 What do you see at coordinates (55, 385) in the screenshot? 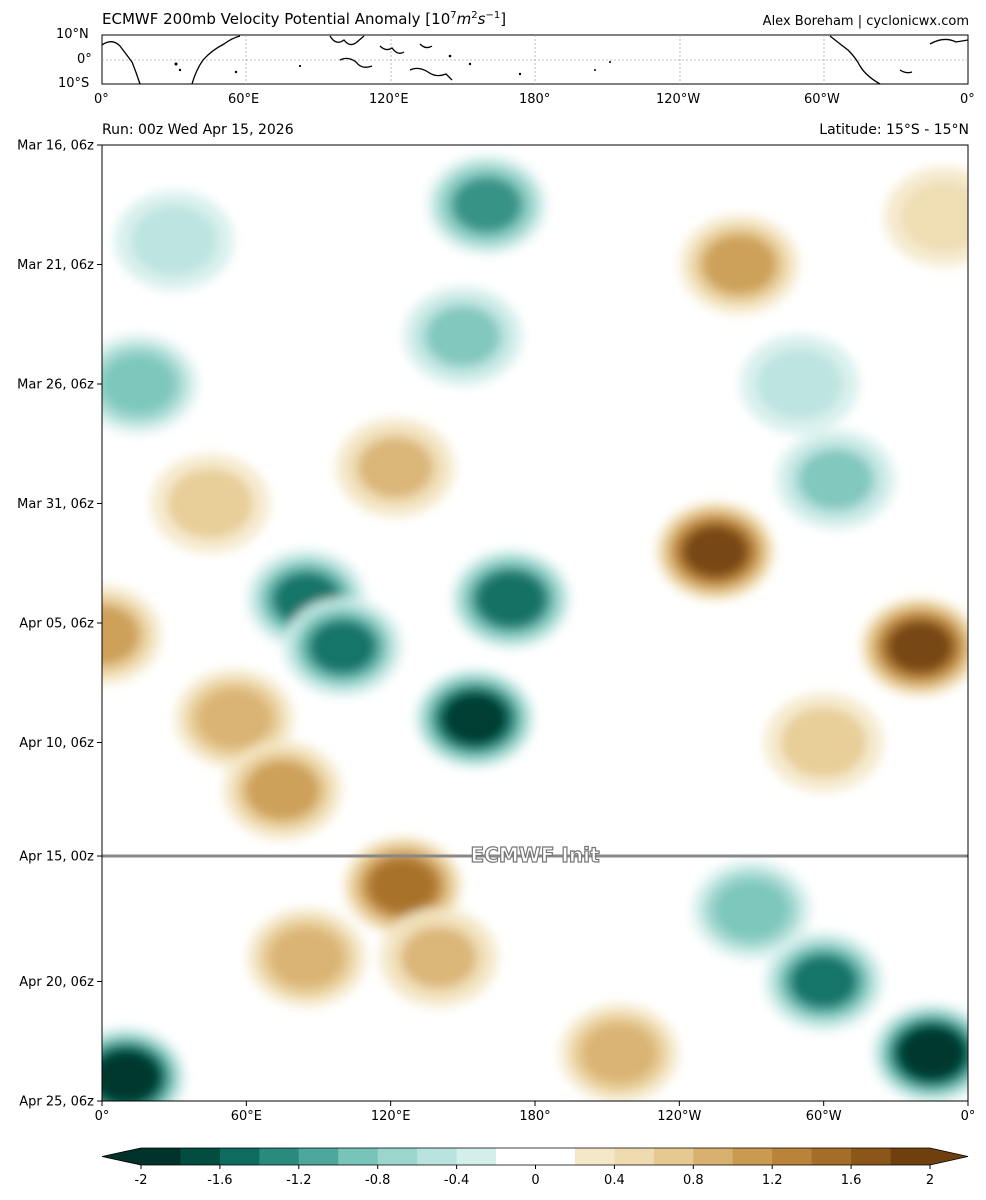
I see `y-tick-label: Mar 26, 06z` at bounding box center [55, 385].